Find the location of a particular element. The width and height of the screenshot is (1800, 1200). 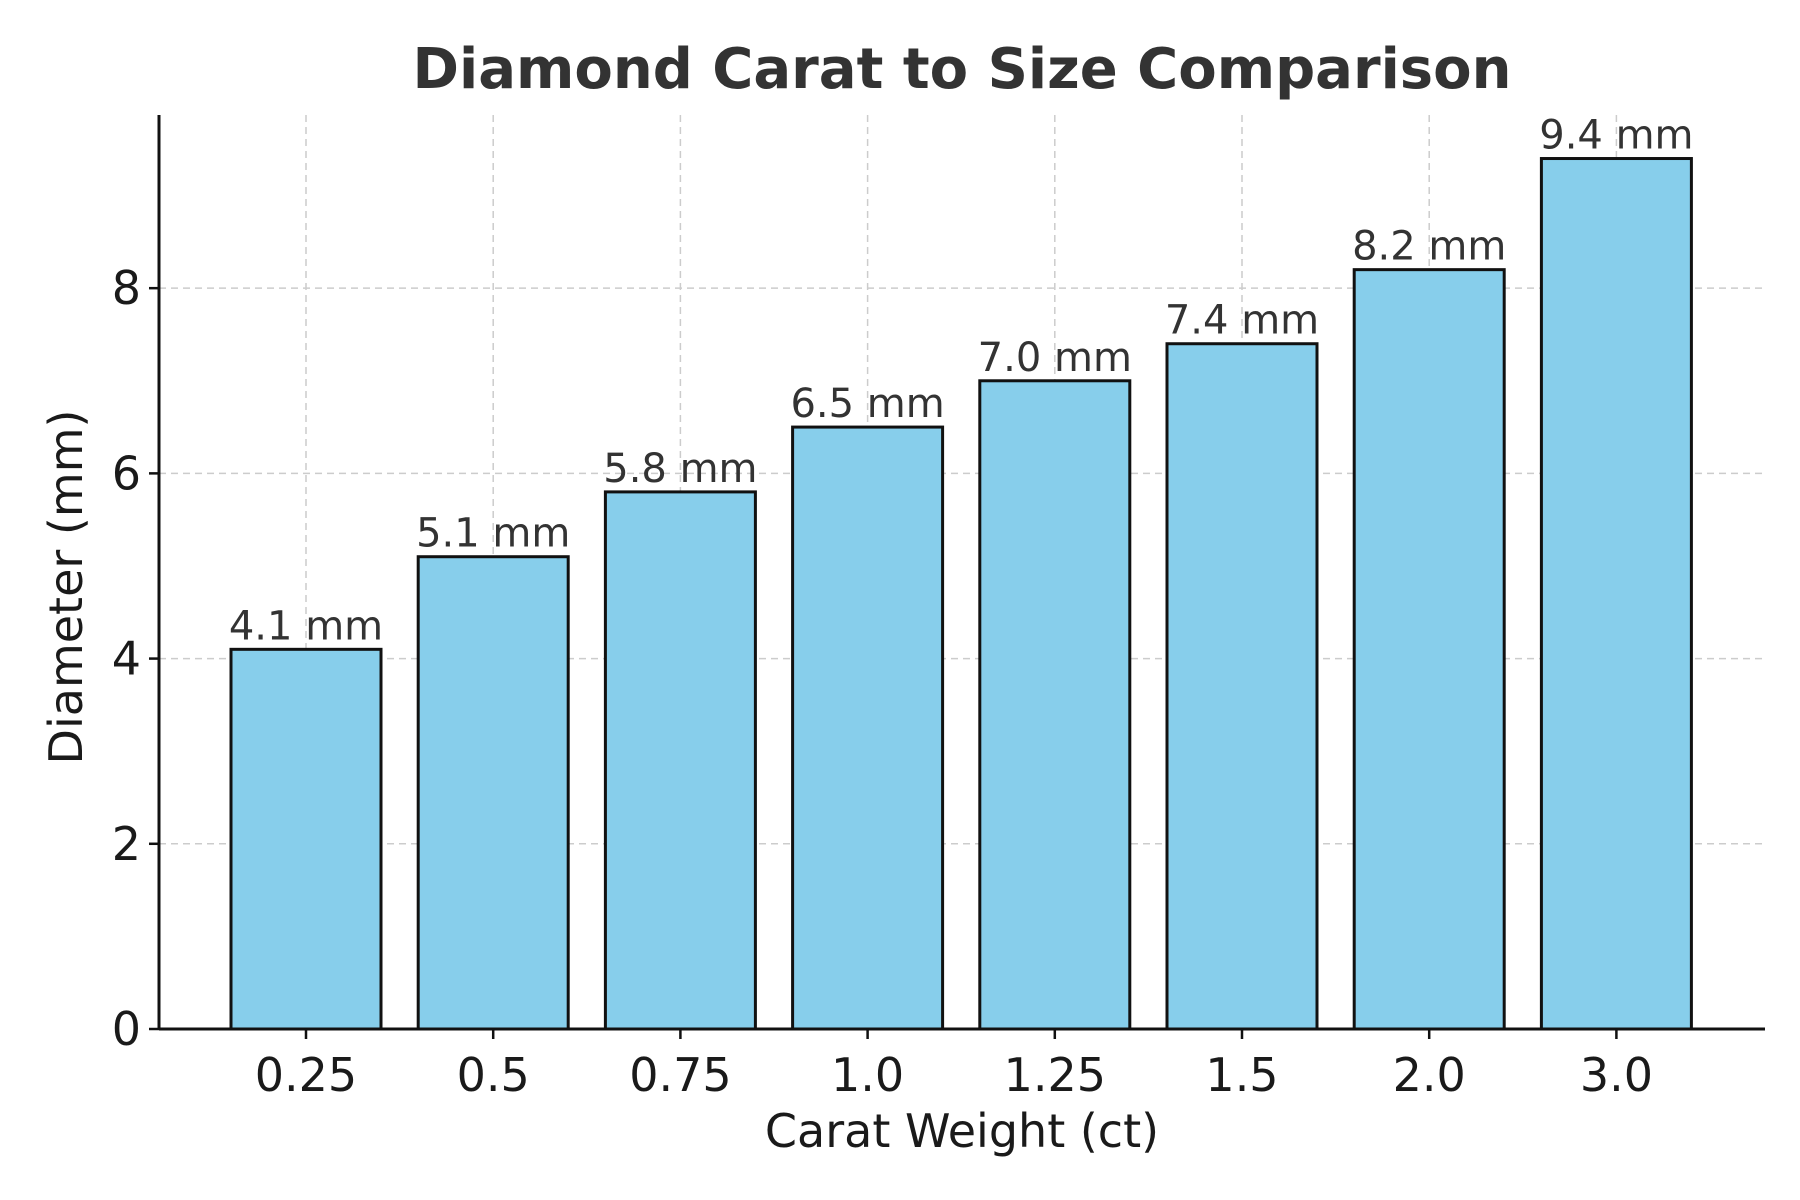

bar-1.0 is located at coordinates (868, 728).